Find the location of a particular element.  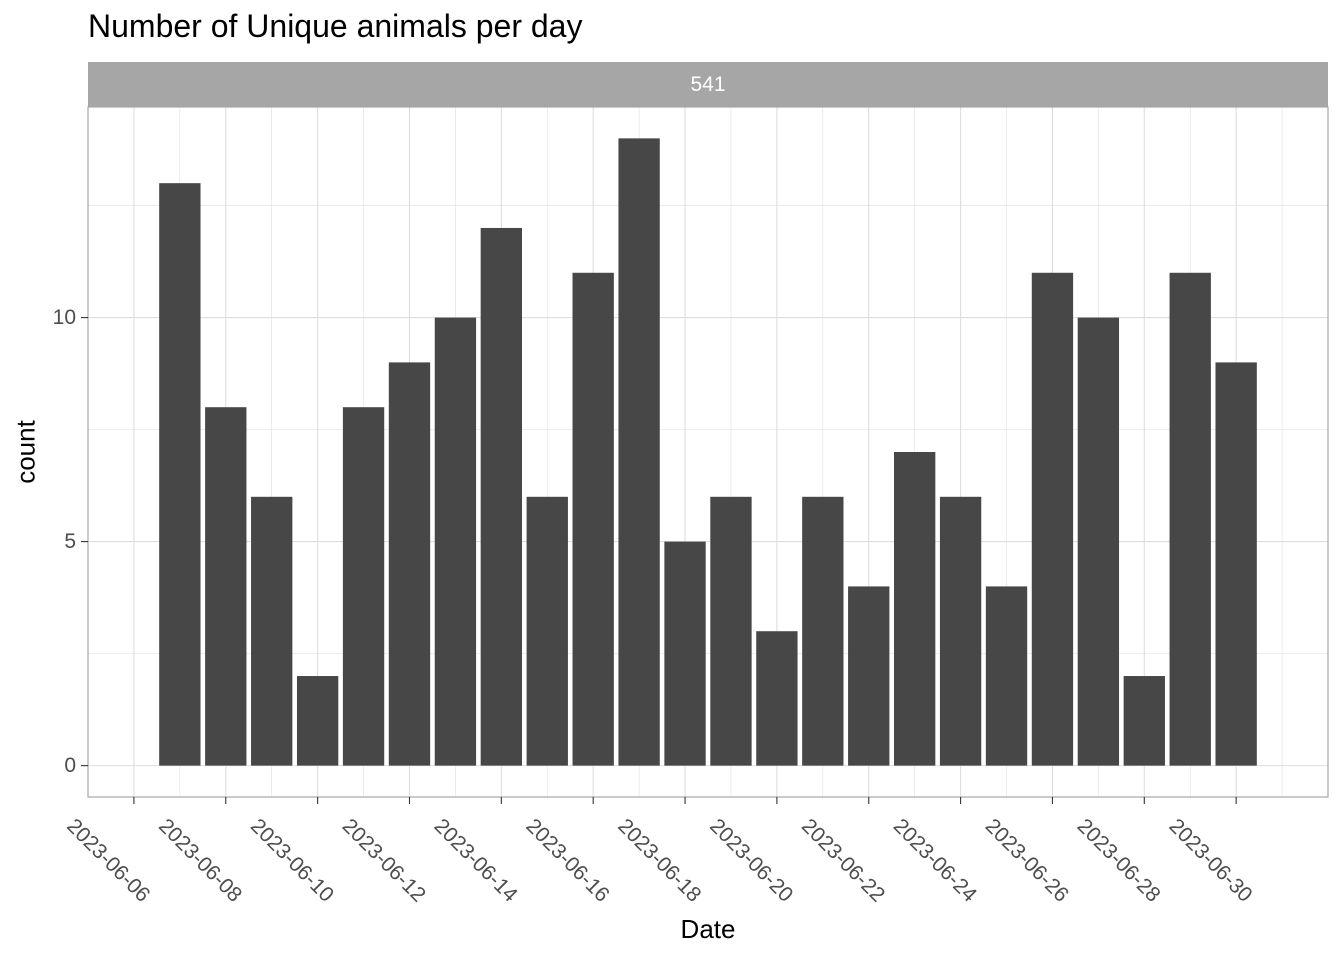

x-tick-label: 2023-06-18 is located at coordinates (659, 860).